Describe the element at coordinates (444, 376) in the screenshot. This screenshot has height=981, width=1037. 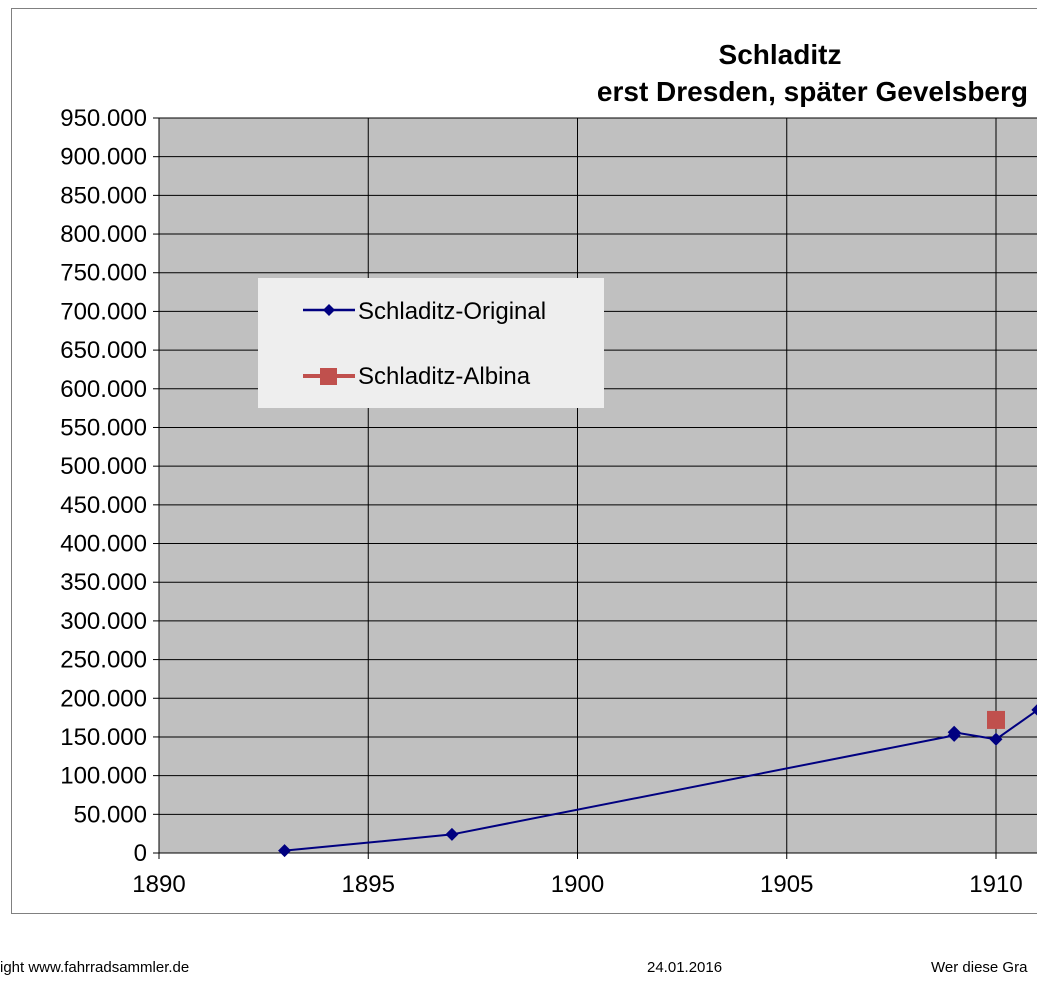
I see `legend-label-albina: Schladitz-Albina` at that location.